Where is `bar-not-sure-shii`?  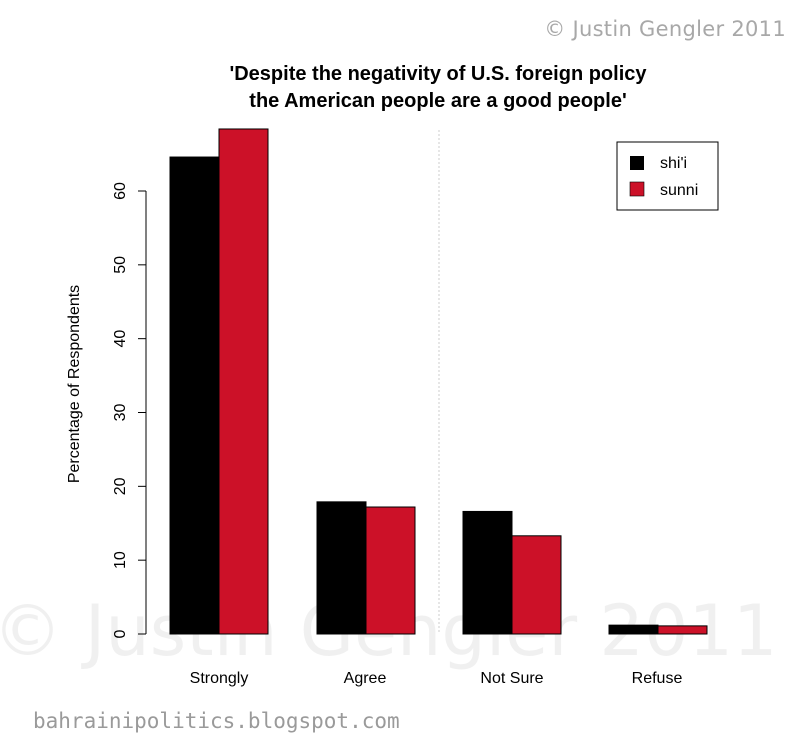
bar-not-sure-shii is located at coordinates (487, 572).